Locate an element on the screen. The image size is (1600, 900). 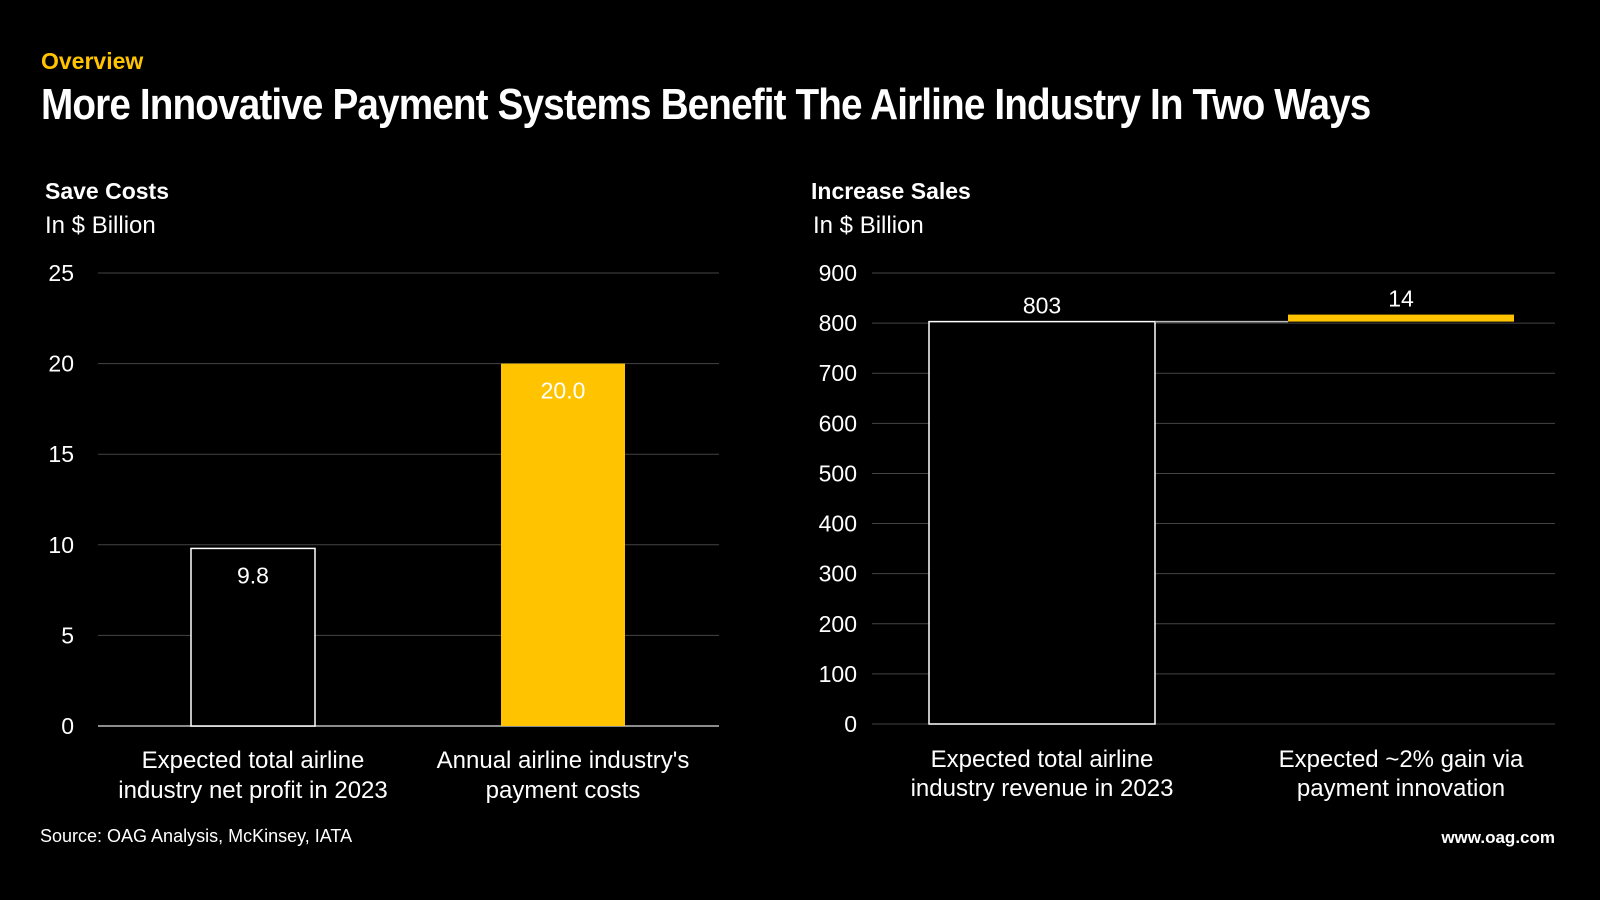
x-category-label: payment innovation is located at coordinates (1401, 788).